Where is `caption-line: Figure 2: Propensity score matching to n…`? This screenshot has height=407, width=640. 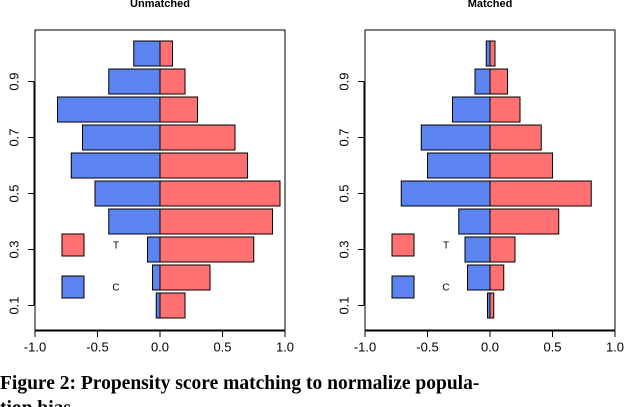 caption-line: Figure 2: Propensity score matching to n… is located at coordinates (239, 383).